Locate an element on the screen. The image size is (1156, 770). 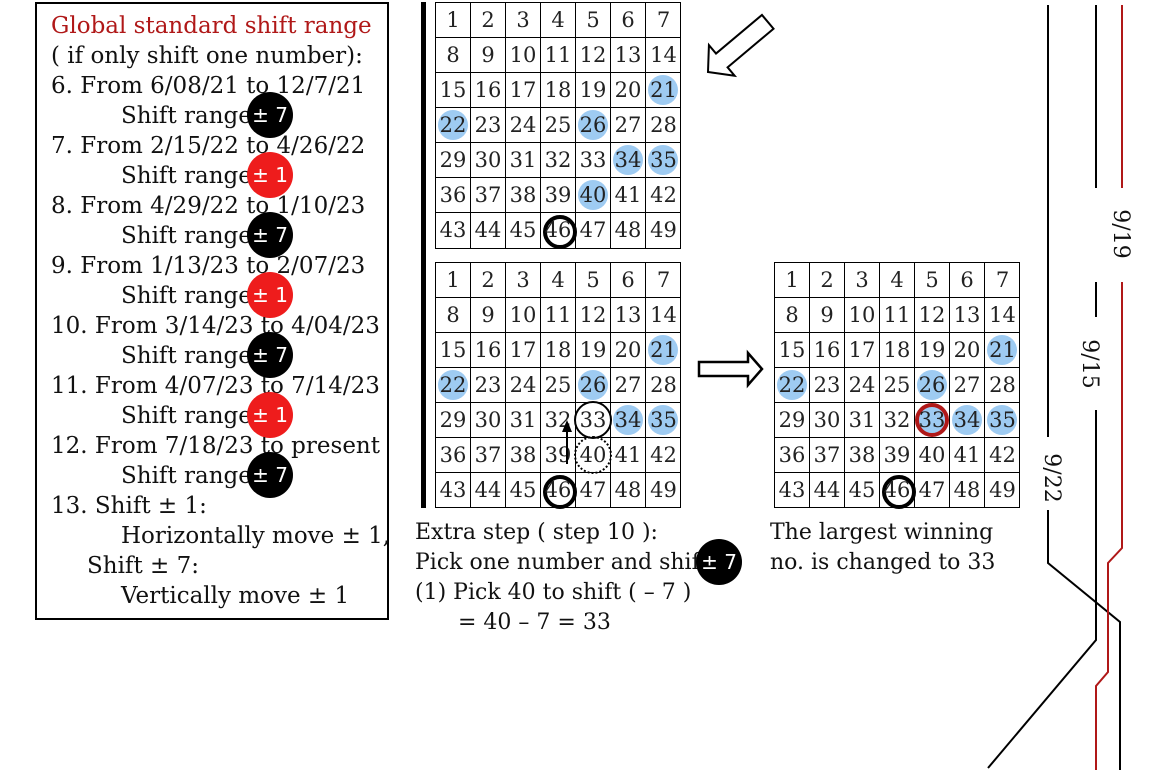
rule-date-range: 11. From 4/07/23 to 7/14/23 is located at coordinates (215, 386).